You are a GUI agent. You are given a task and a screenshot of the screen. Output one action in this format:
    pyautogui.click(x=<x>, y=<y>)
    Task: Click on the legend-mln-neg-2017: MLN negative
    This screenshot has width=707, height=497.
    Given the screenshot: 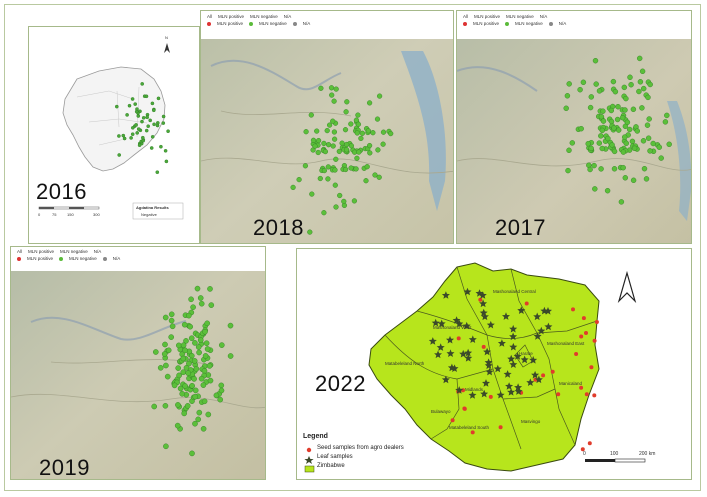 What is the action you would take?
    pyautogui.click(x=520, y=16)
    